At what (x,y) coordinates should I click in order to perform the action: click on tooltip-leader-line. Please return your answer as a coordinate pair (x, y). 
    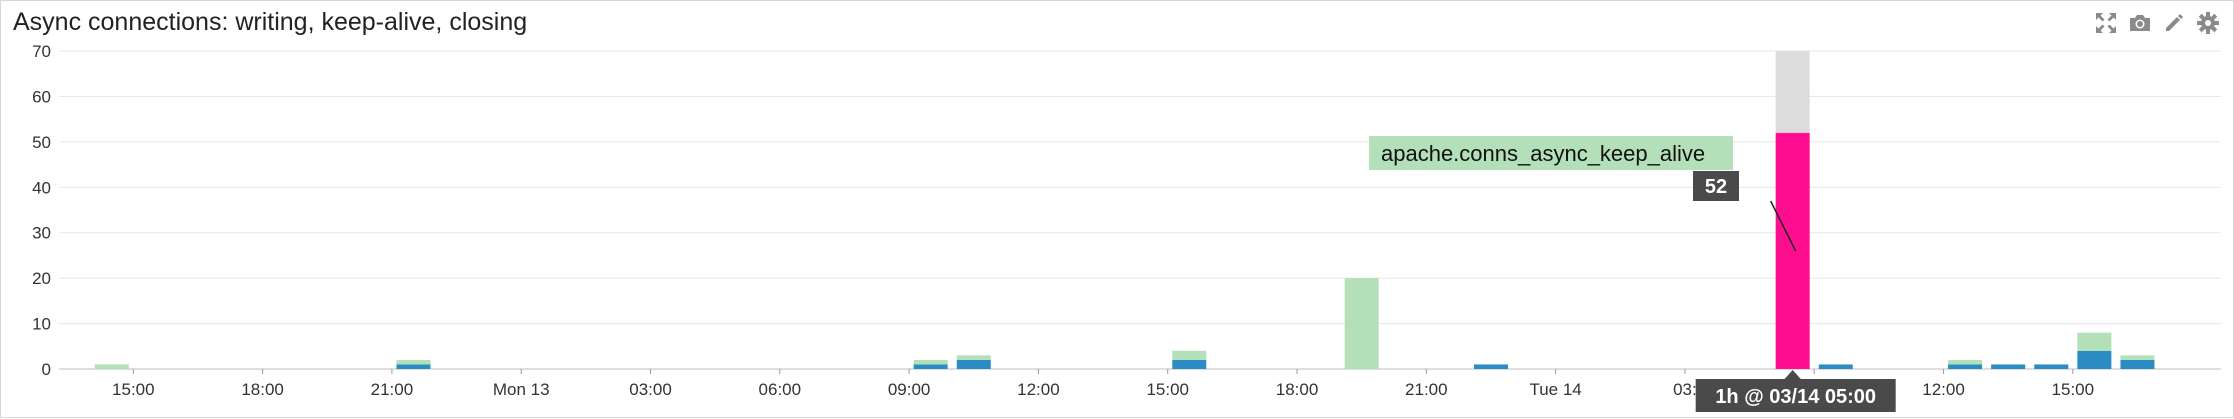
    Looking at the image, I should click on (1783, 226).